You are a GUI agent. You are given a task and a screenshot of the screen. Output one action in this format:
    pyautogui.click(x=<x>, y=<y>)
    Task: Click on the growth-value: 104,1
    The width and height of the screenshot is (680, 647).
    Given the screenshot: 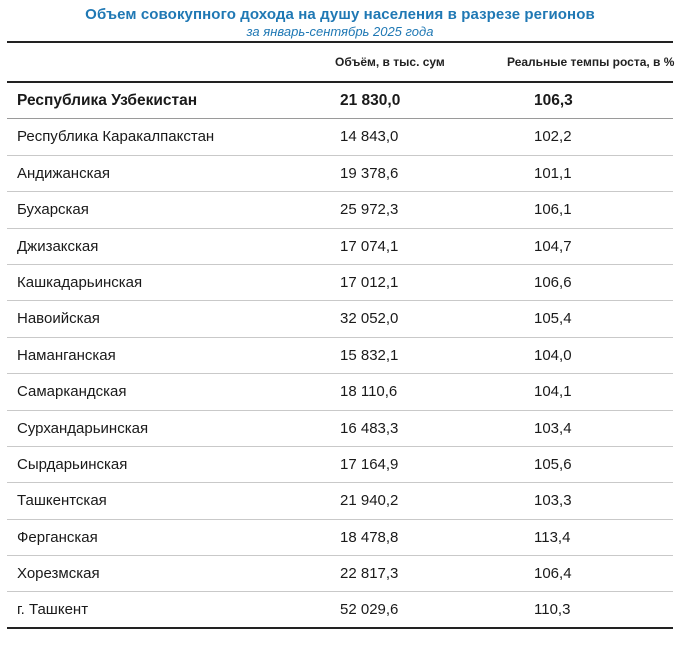 What is the action you would take?
    pyautogui.click(x=553, y=392)
    